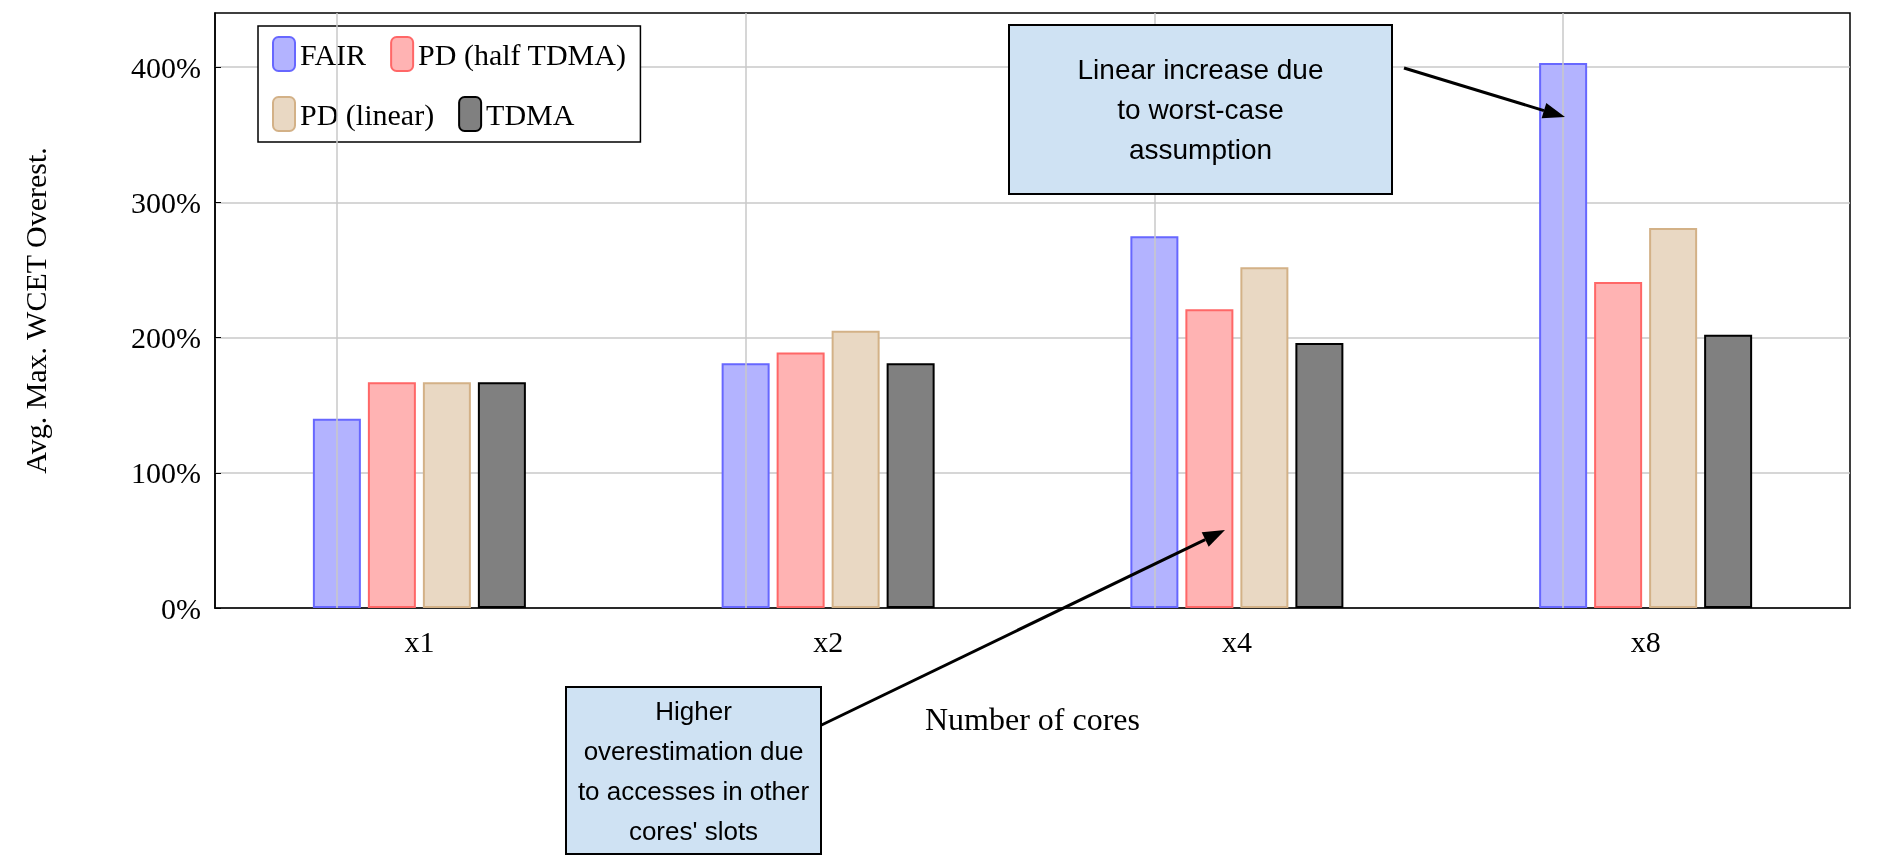 The height and width of the screenshot is (863, 1886). I want to click on legend-label: PD (half TDMA), so click(522, 54).